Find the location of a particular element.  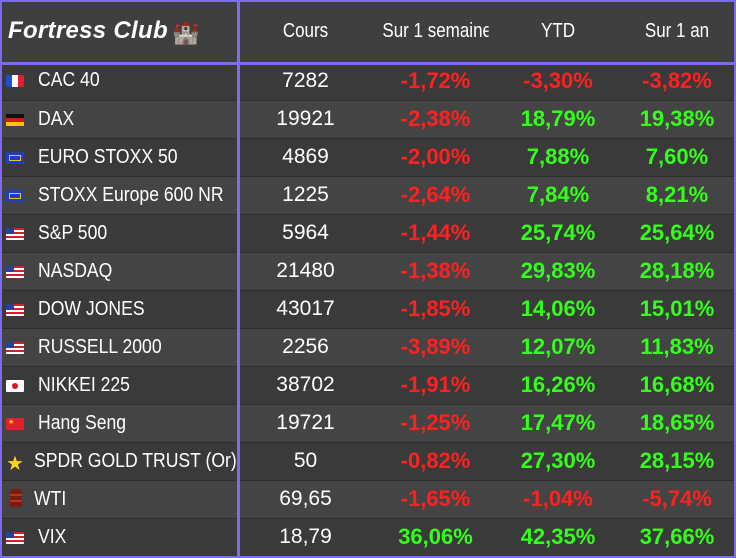

index-name: EURO STOXX 50 is located at coordinates (108, 156).